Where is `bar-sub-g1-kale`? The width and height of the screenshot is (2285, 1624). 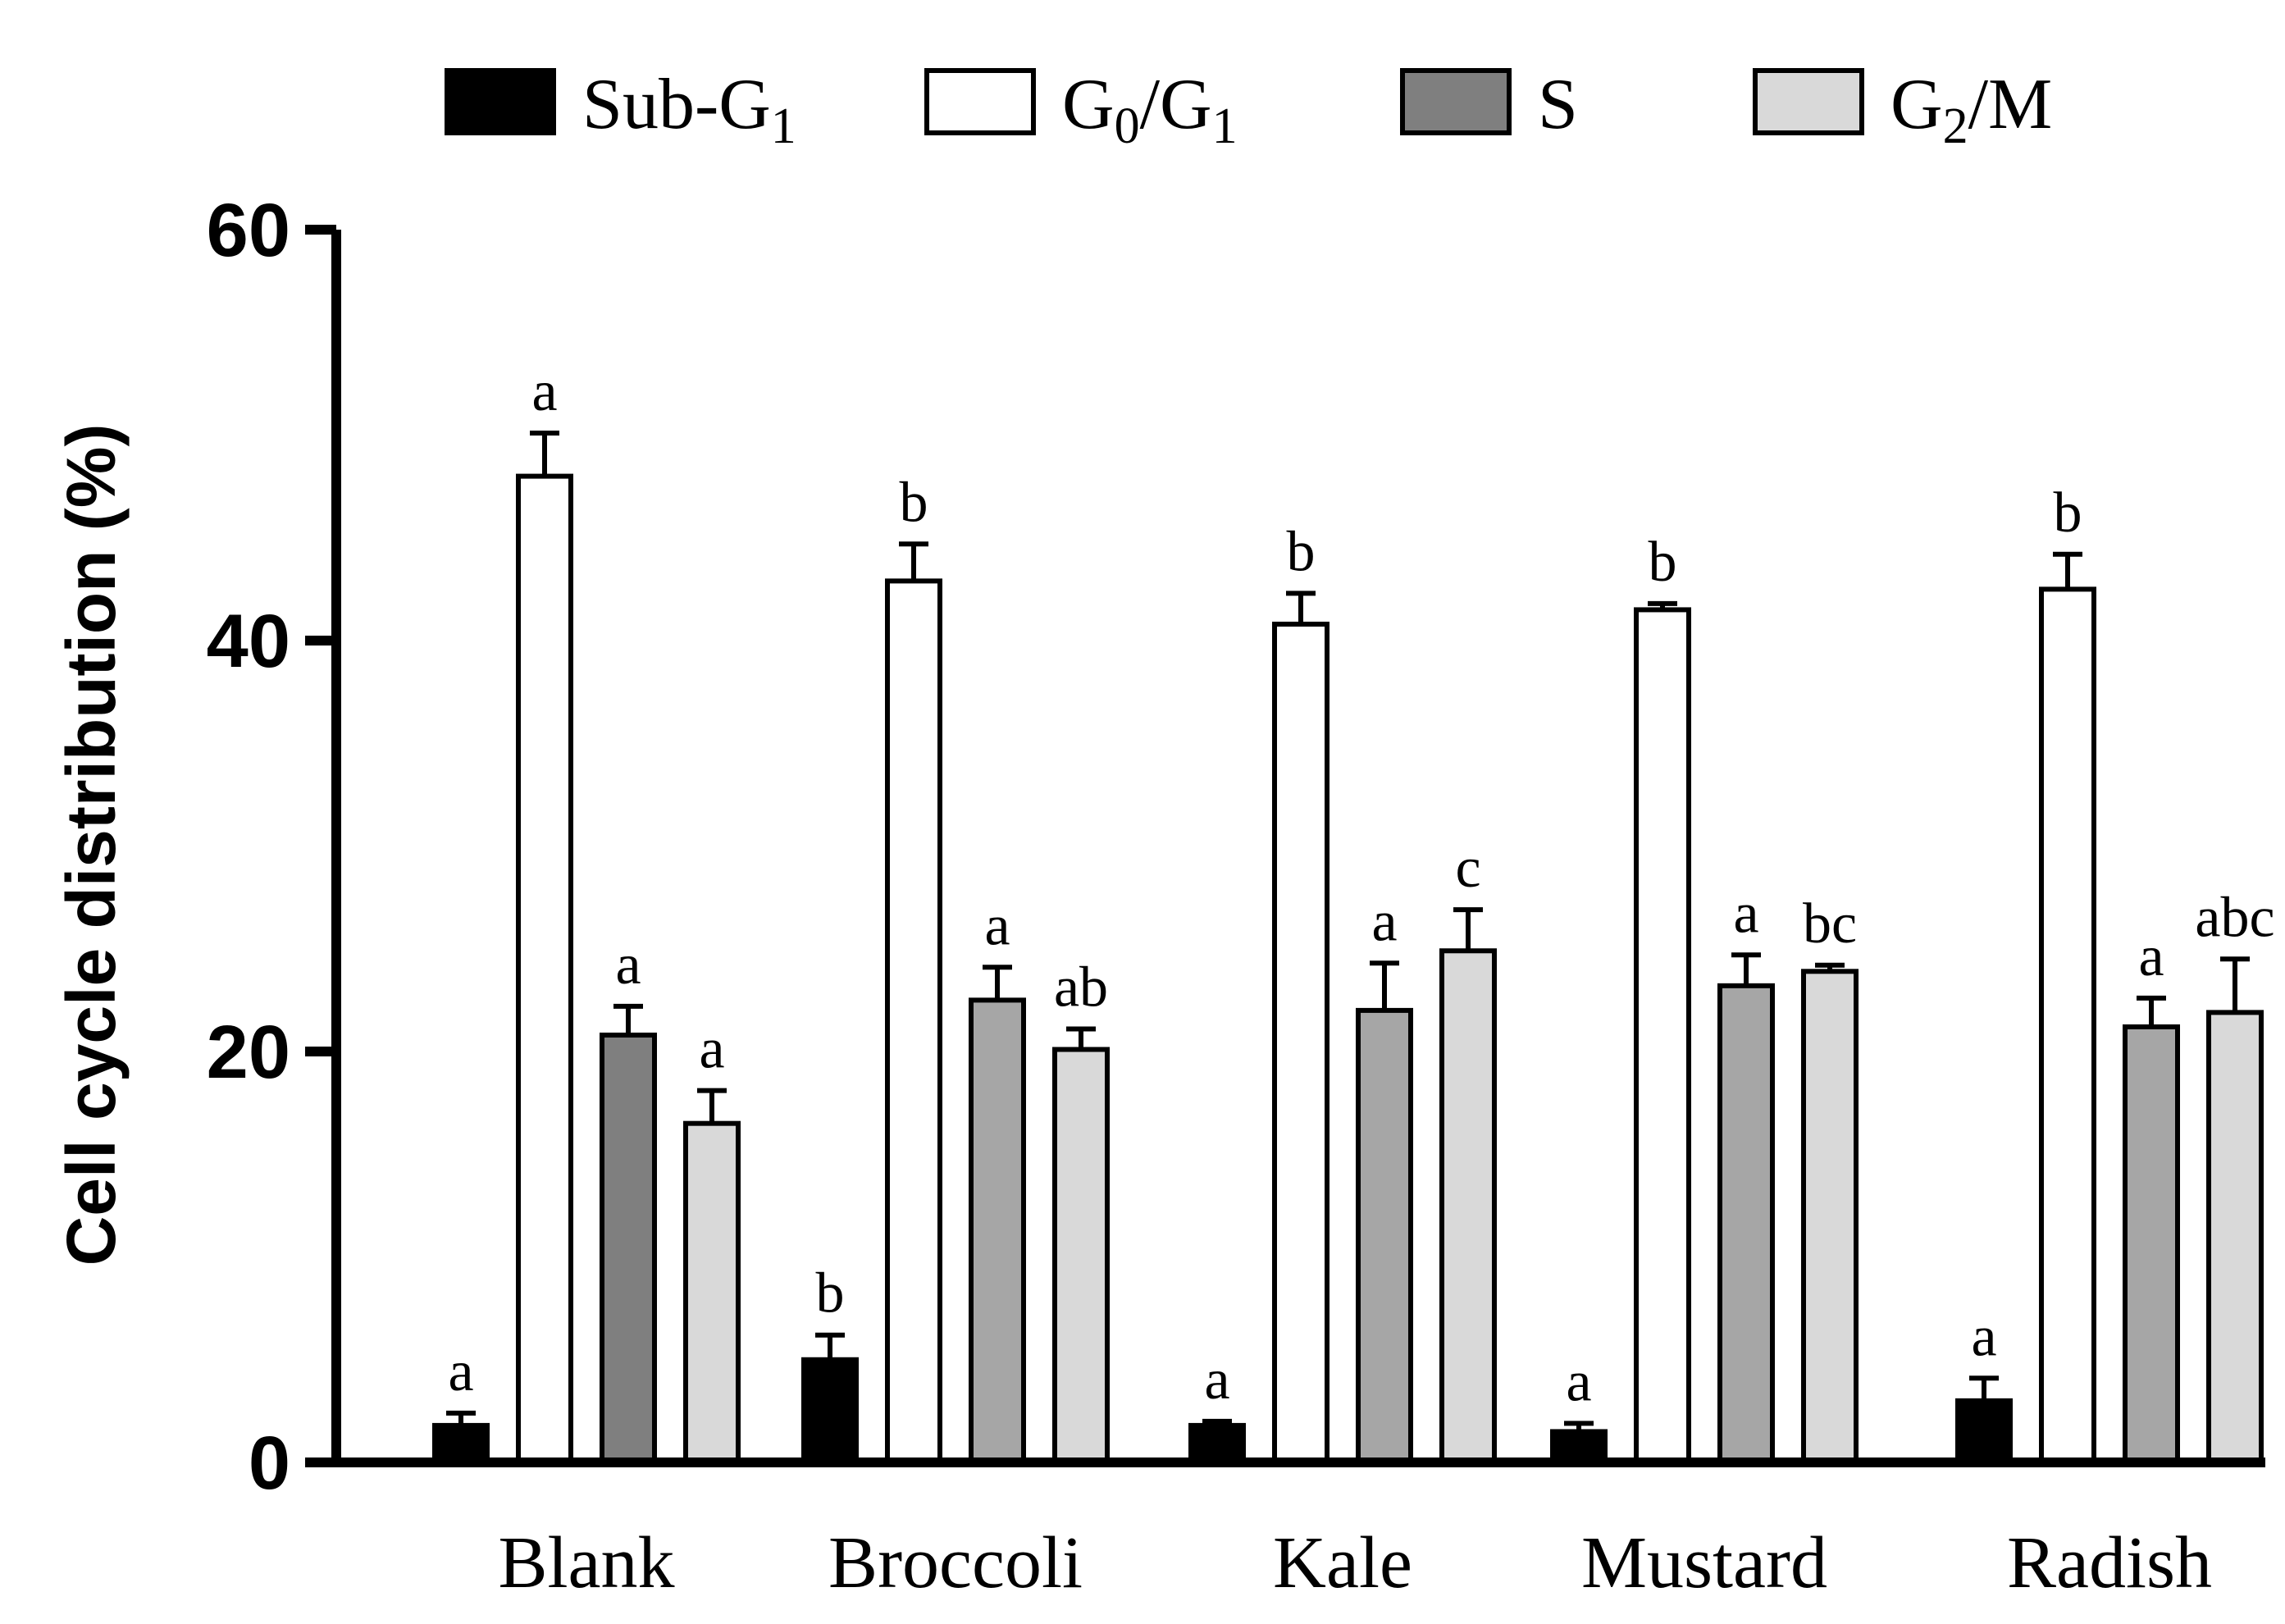 bar-sub-g1-kale is located at coordinates (1217, 1444).